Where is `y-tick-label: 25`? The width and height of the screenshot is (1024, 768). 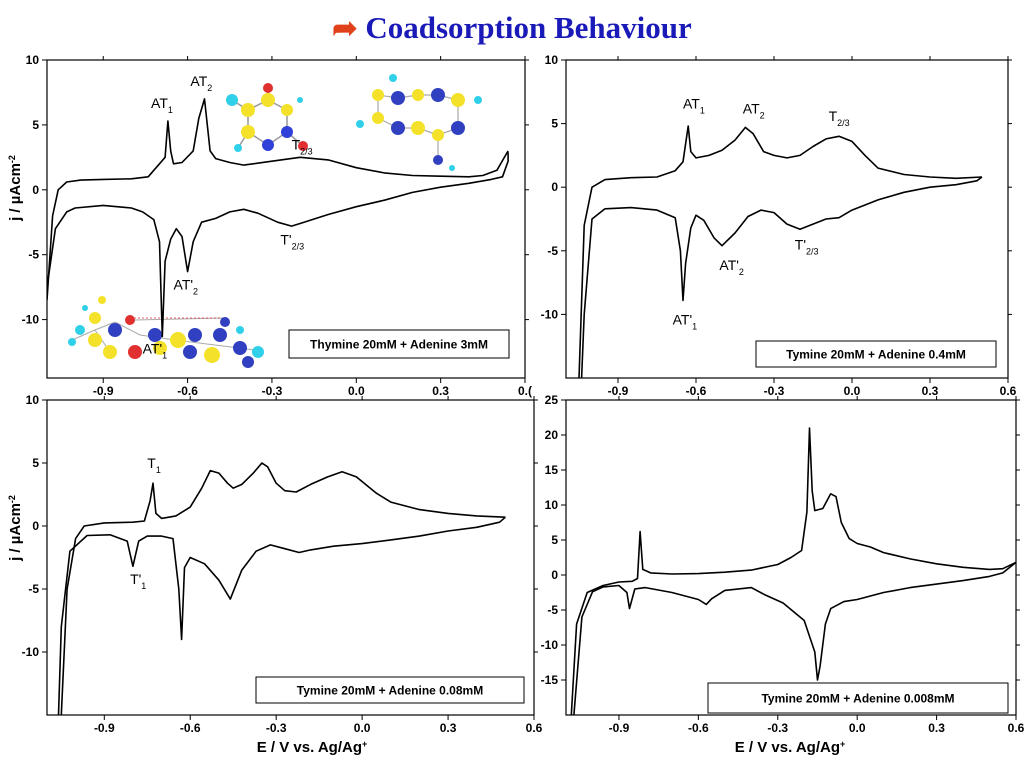 y-tick-label: 25 is located at coordinates (552, 400).